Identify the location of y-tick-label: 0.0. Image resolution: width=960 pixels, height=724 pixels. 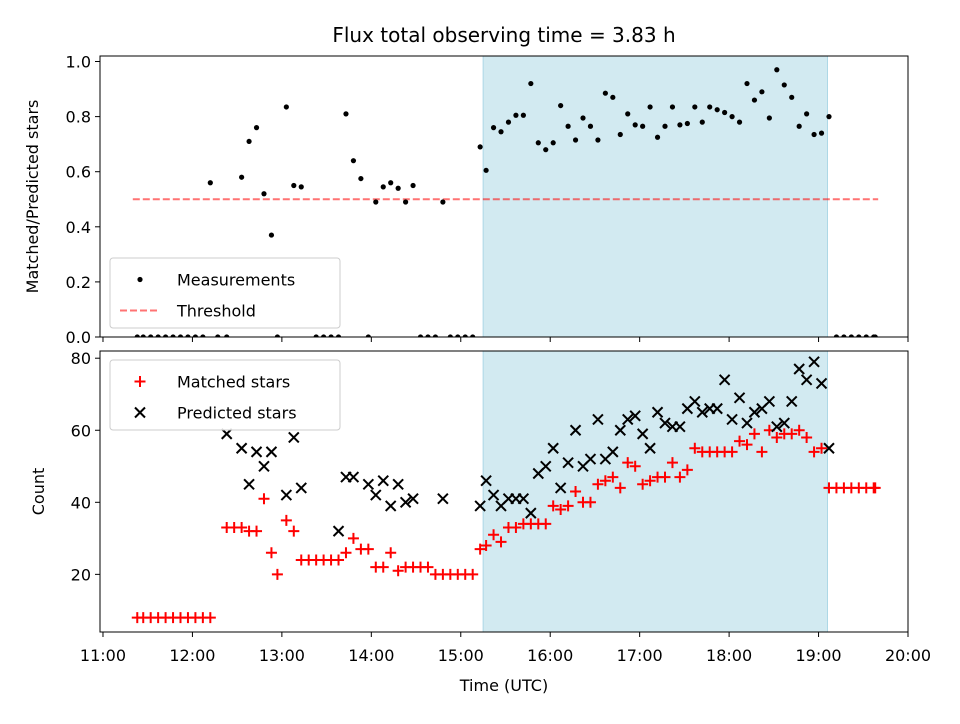
(78, 337).